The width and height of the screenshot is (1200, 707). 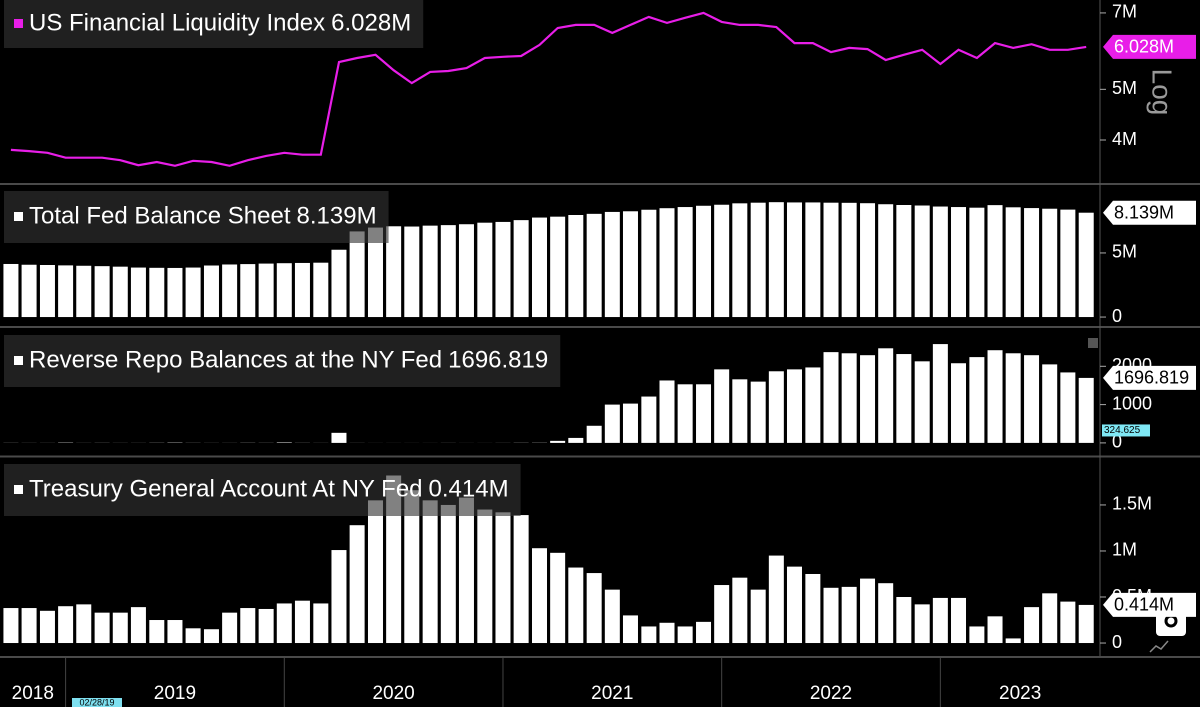 What do you see at coordinates (612, 693) in the screenshot?
I see `x-tick-label: 2021` at bounding box center [612, 693].